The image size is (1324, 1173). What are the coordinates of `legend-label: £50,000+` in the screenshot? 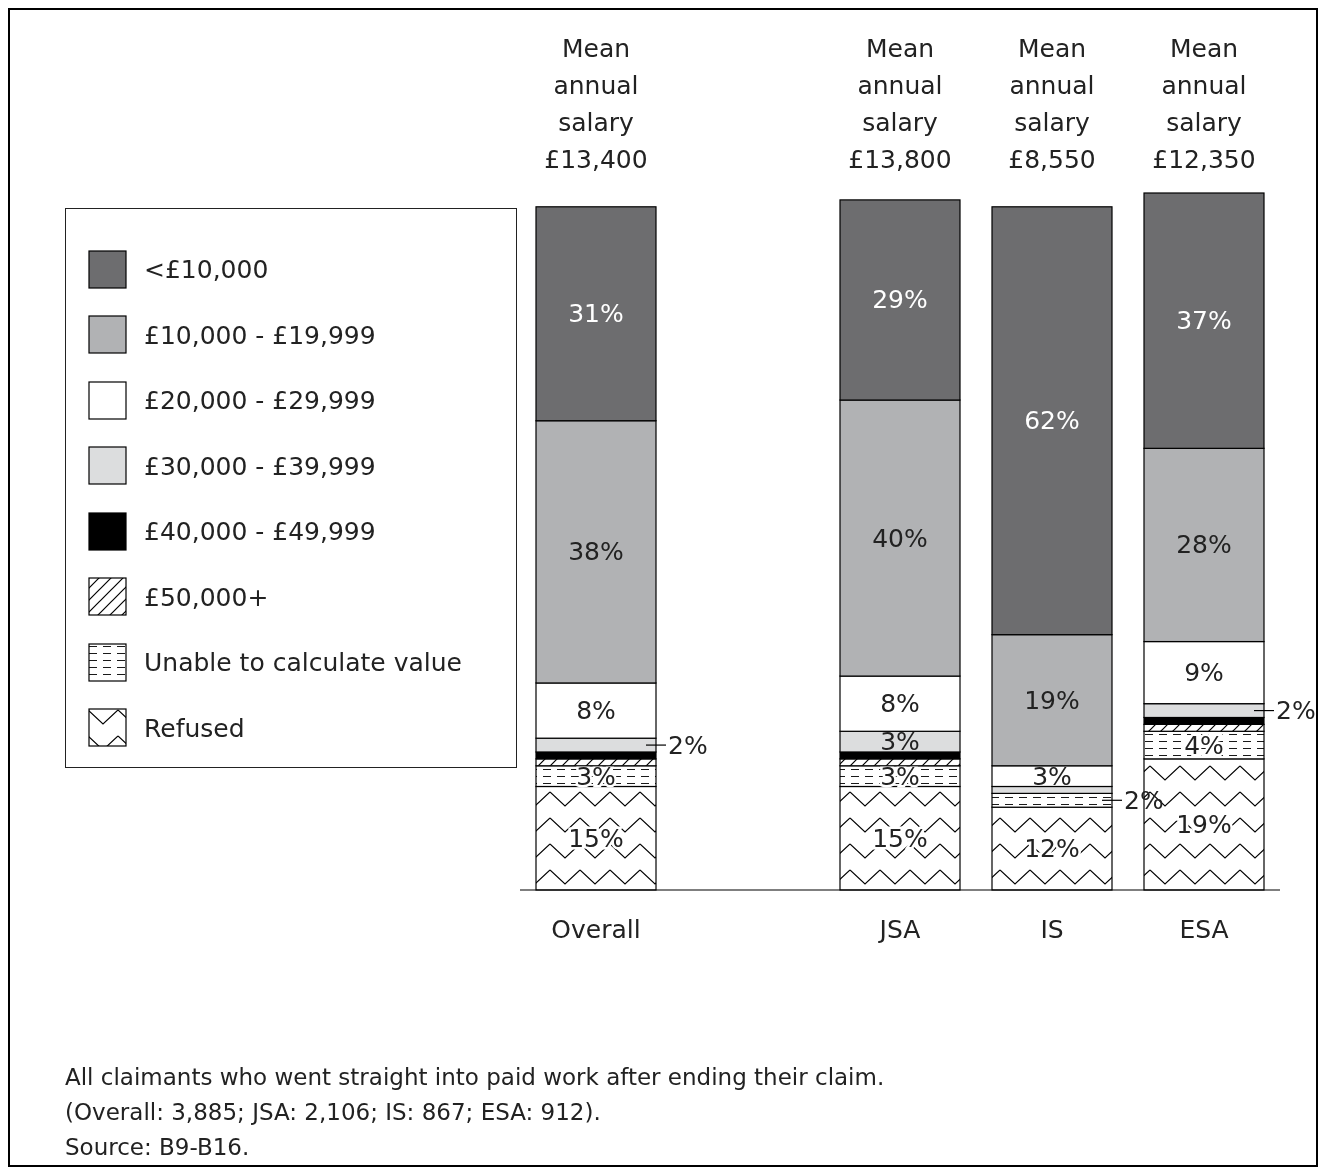 It's located at (206, 597).